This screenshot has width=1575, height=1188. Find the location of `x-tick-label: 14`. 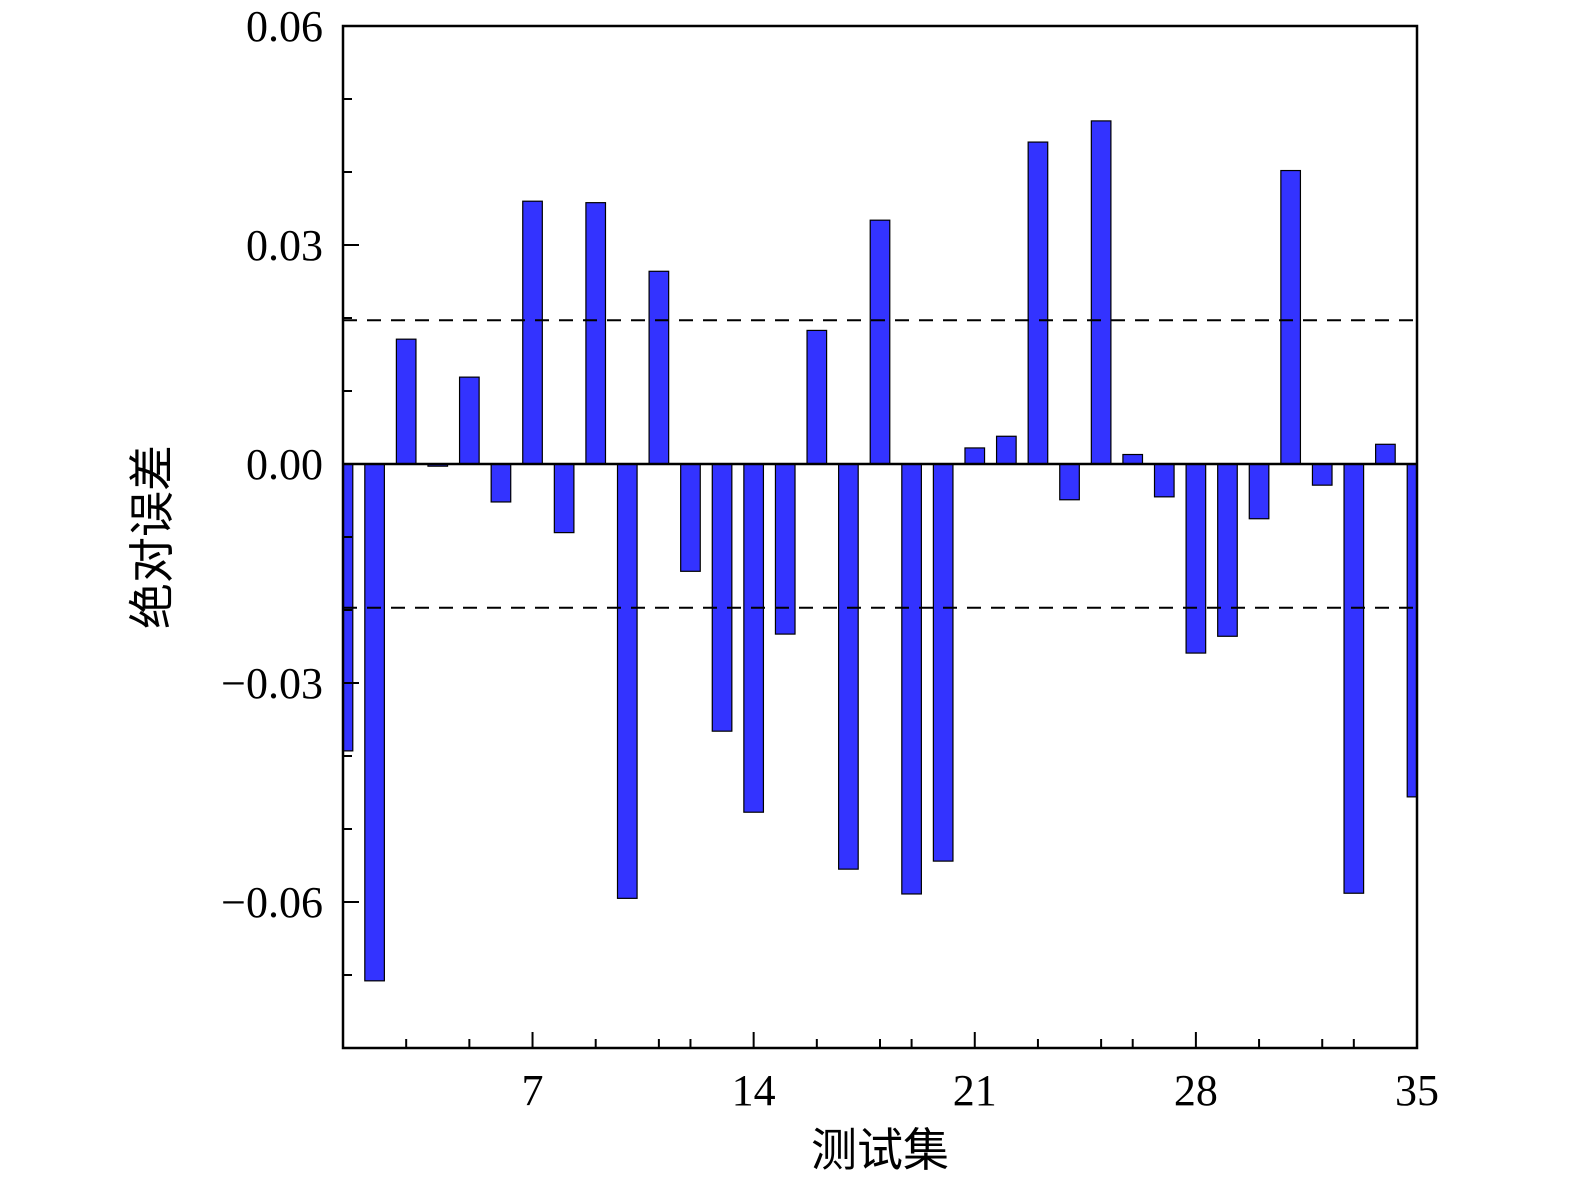

x-tick-label: 14 is located at coordinates (754, 1090).